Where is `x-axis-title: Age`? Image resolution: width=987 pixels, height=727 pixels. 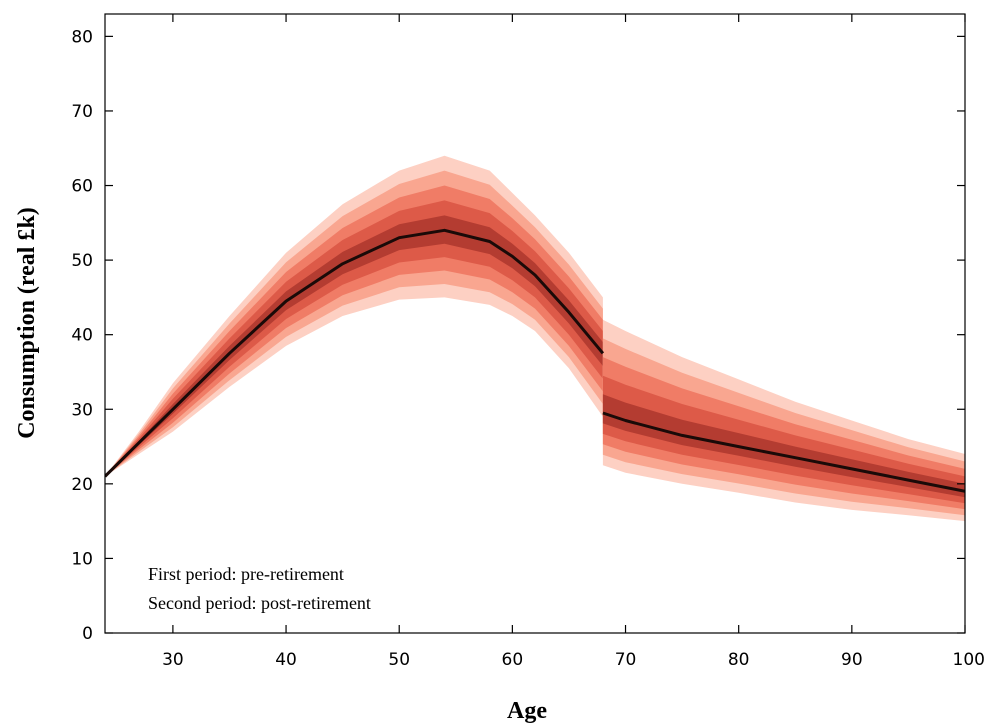
x-axis-title: Age is located at coordinates (527, 711).